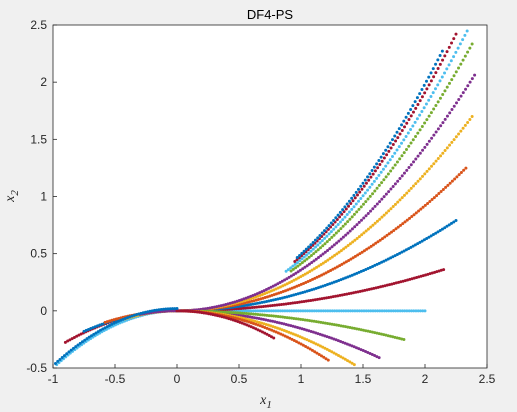 The height and width of the screenshot is (412, 517). I want to click on y-tick-label: -0.5, so click(36, 368).